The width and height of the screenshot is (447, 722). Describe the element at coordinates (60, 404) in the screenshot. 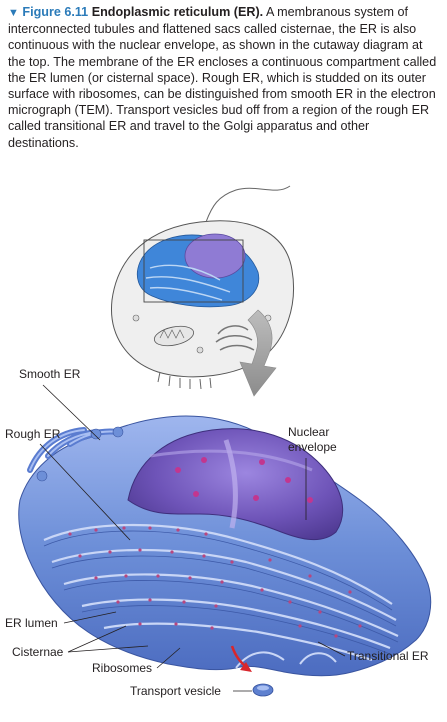

I see `label-smooth-er: Smooth ER` at that location.